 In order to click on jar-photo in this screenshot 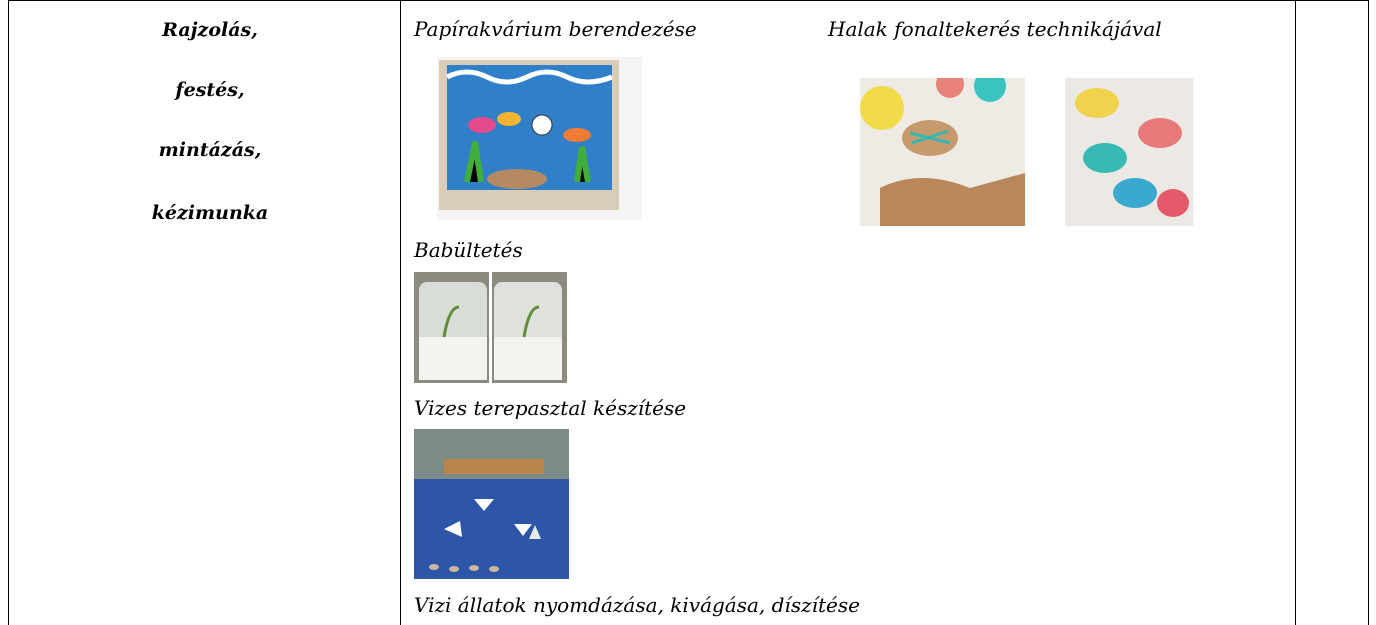, I will do `click(490, 327)`.